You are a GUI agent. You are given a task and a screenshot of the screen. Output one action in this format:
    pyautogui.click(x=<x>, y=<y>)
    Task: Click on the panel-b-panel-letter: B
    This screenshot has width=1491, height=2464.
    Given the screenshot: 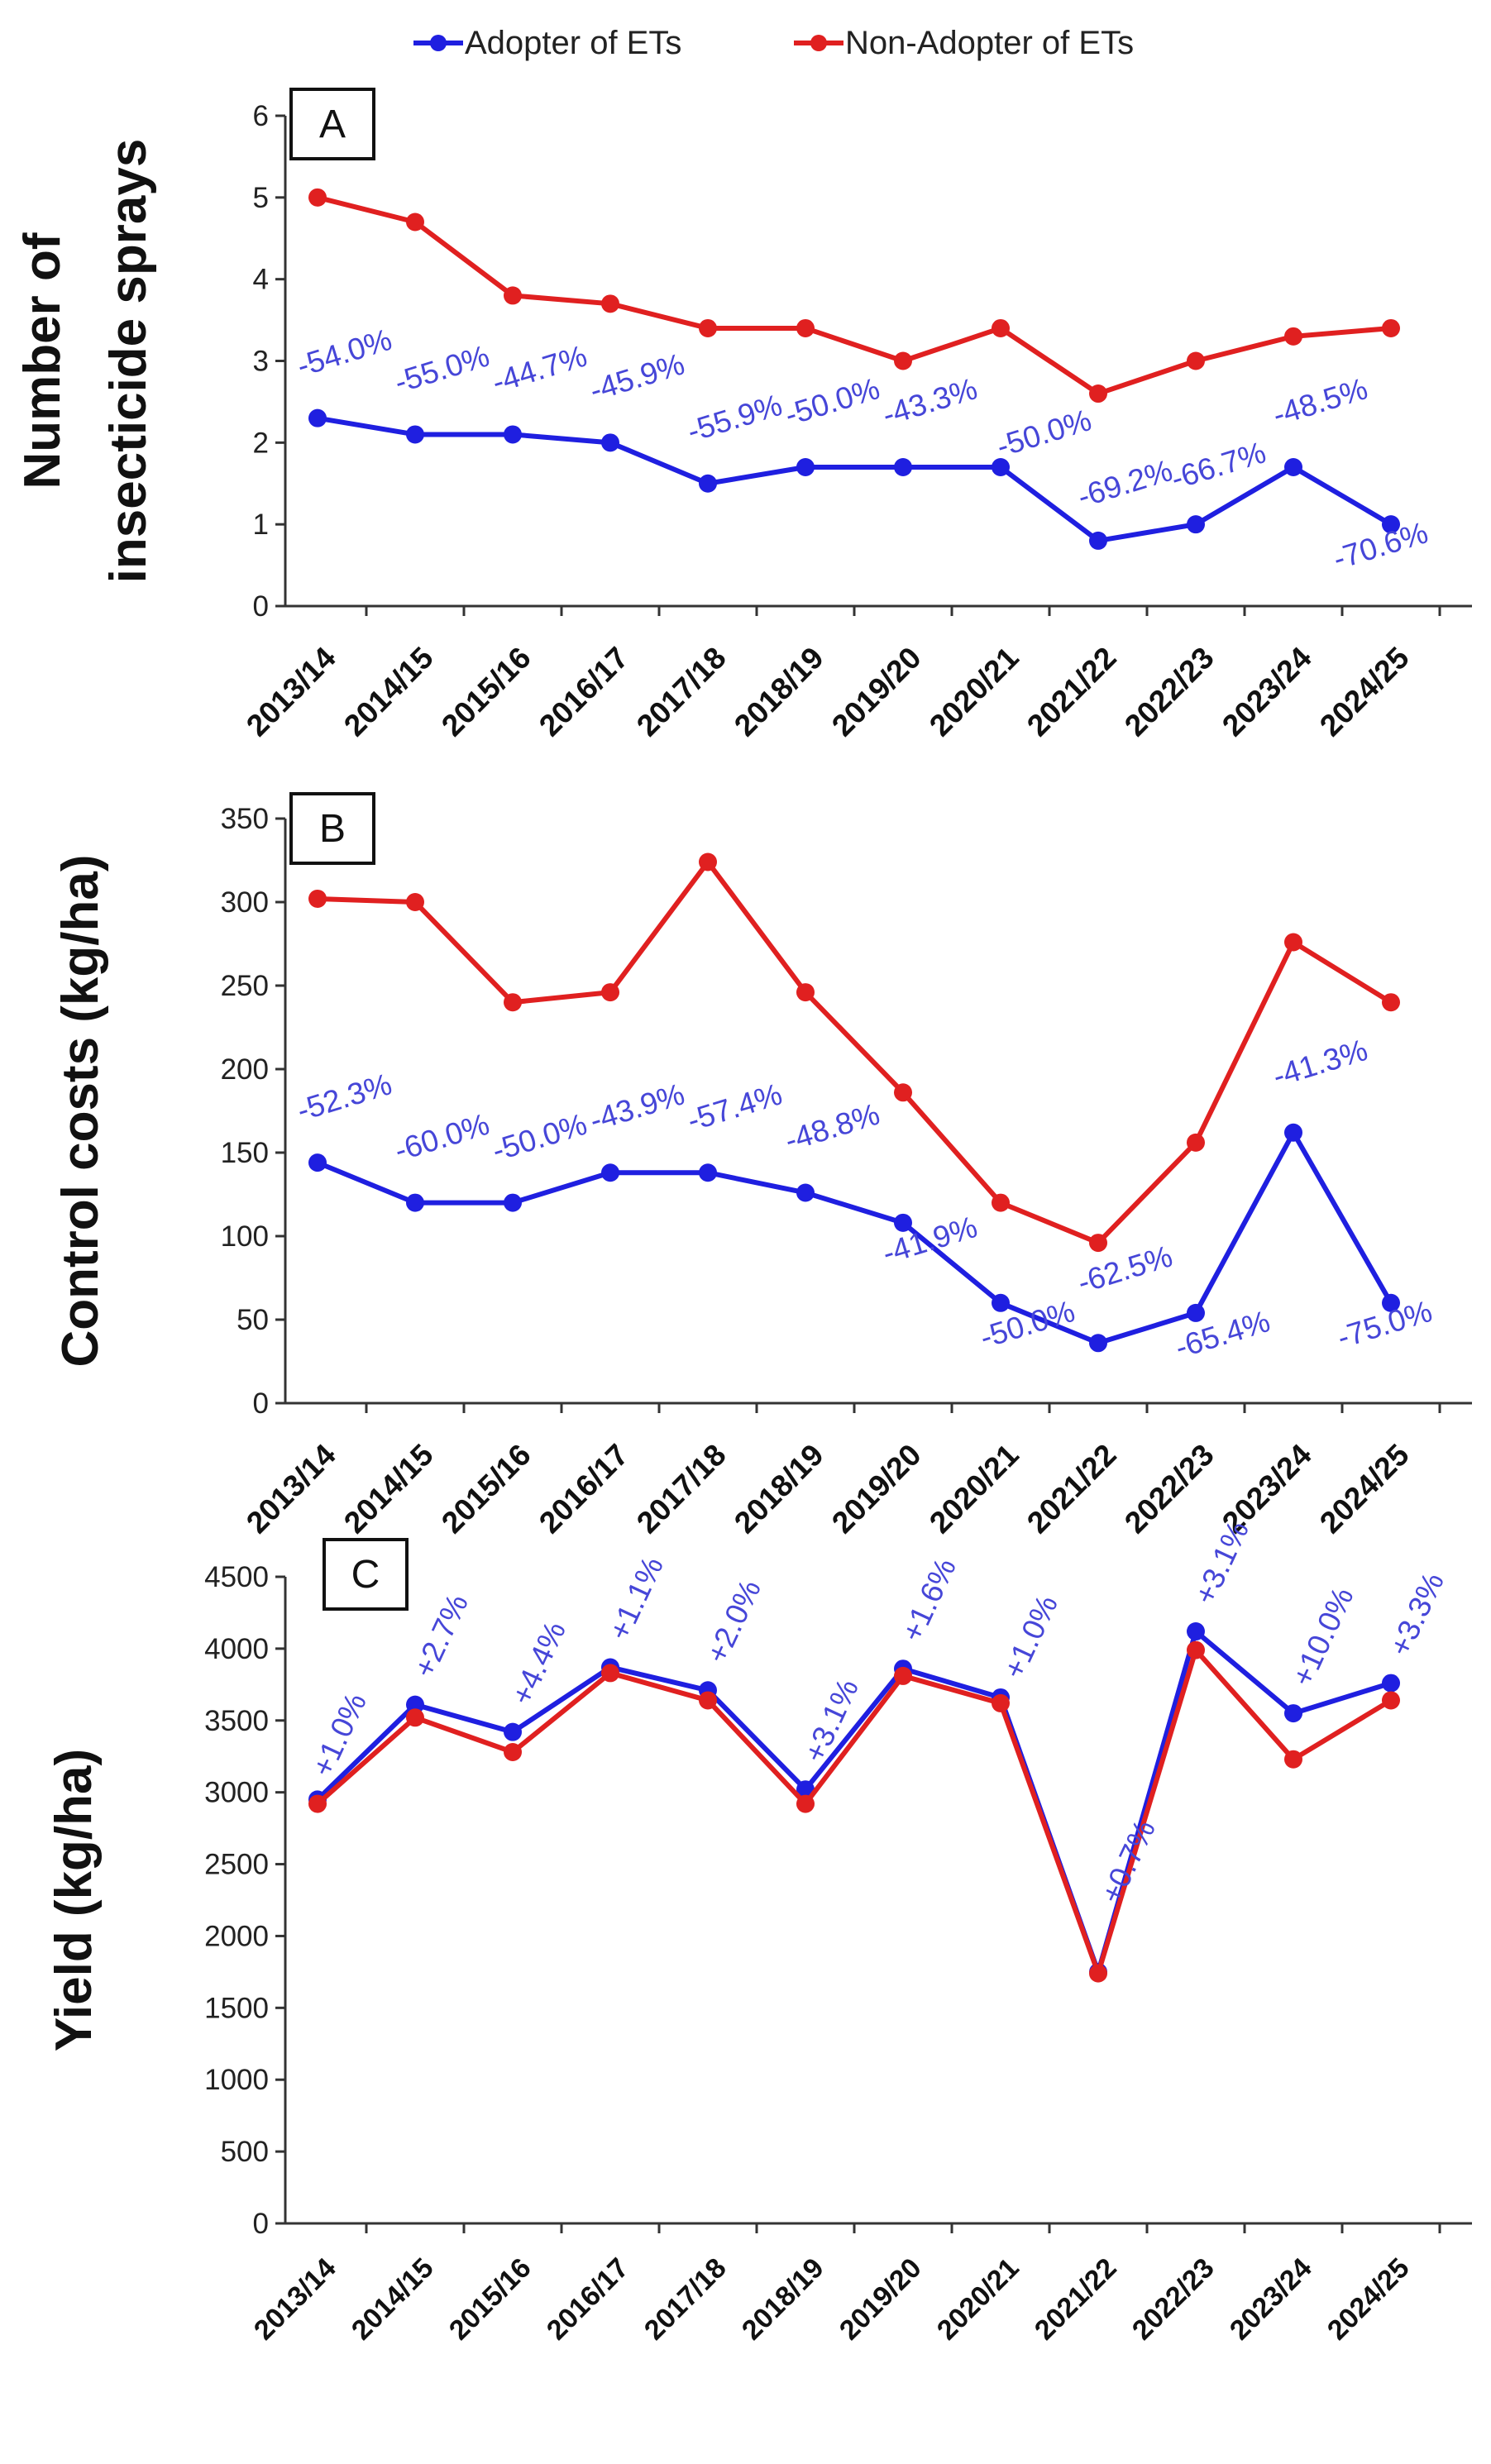 What is the action you would take?
    pyautogui.click(x=333, y=829)
    